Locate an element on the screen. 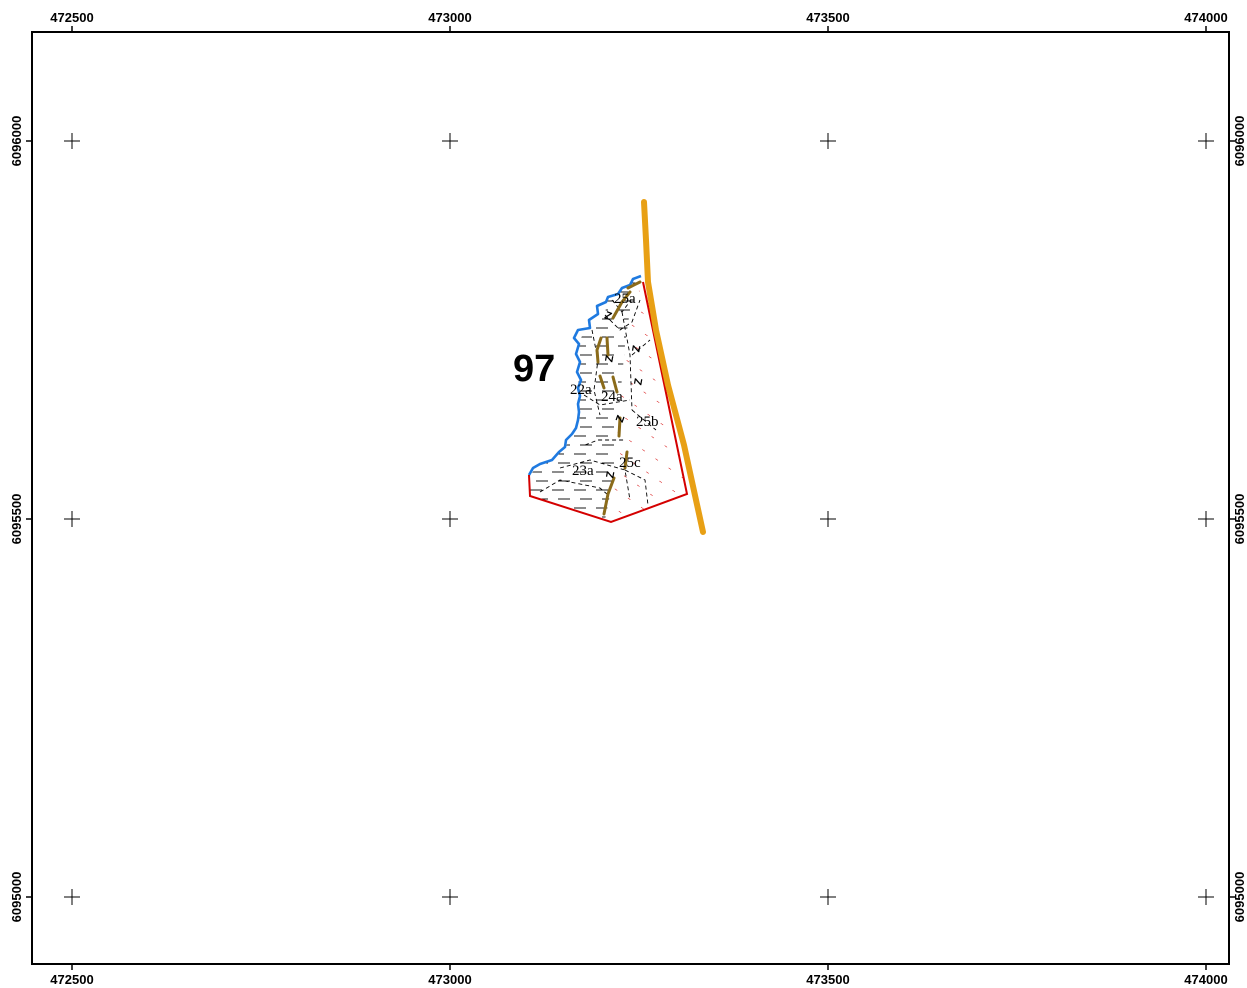  top-ticks is located at coordinates (639, 29).